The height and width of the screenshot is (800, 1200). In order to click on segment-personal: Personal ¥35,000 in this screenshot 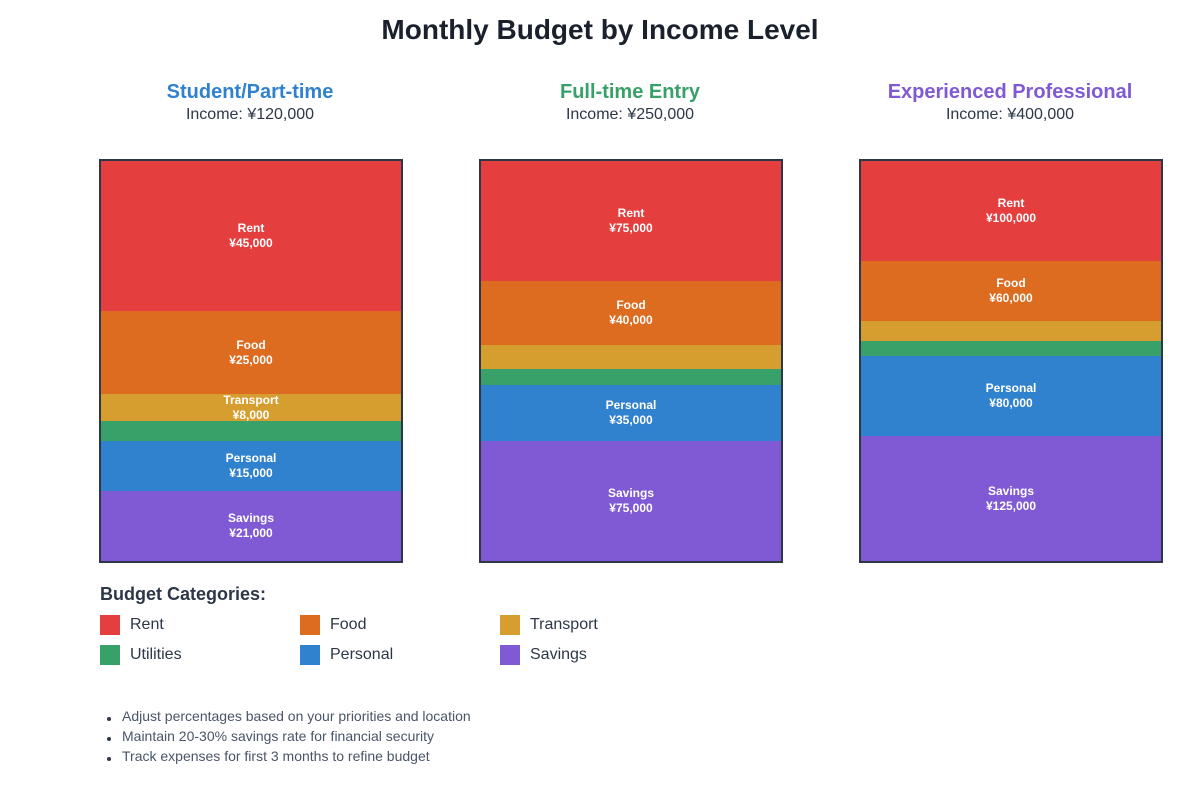, I will do `click(631, 413)`.